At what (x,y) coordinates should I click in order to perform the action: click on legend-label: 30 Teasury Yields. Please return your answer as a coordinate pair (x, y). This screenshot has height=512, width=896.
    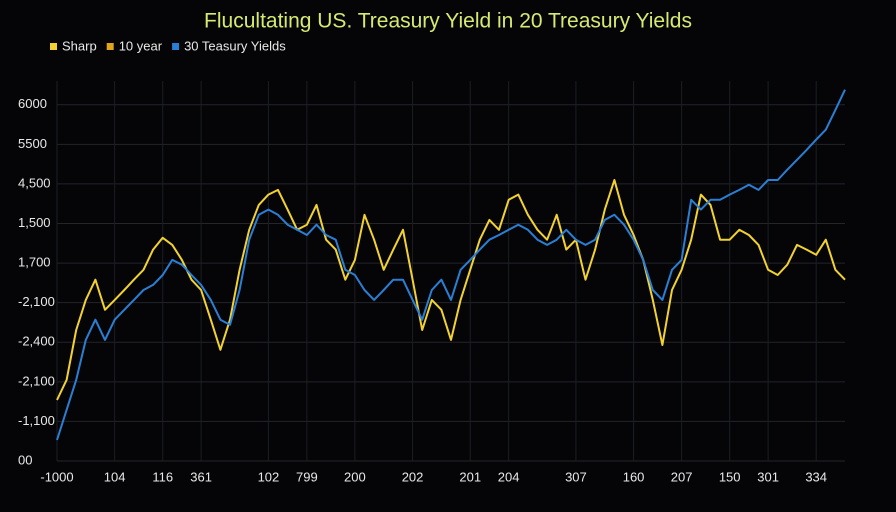
    Looking at the image, I should click on (235, 45).